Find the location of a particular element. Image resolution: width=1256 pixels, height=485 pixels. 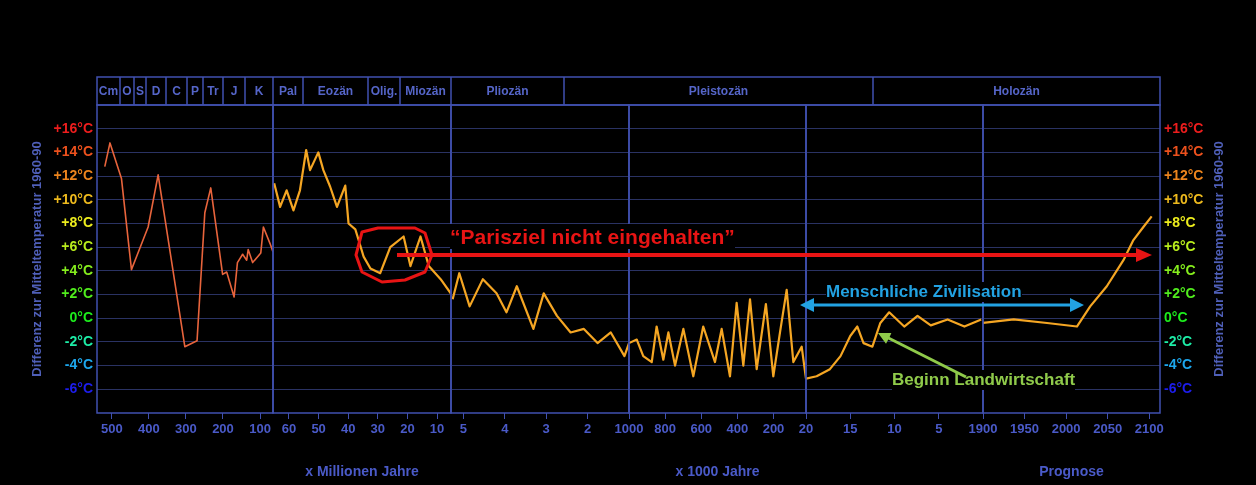

x-tick-label: 3 is located at coordinates (546, 429).